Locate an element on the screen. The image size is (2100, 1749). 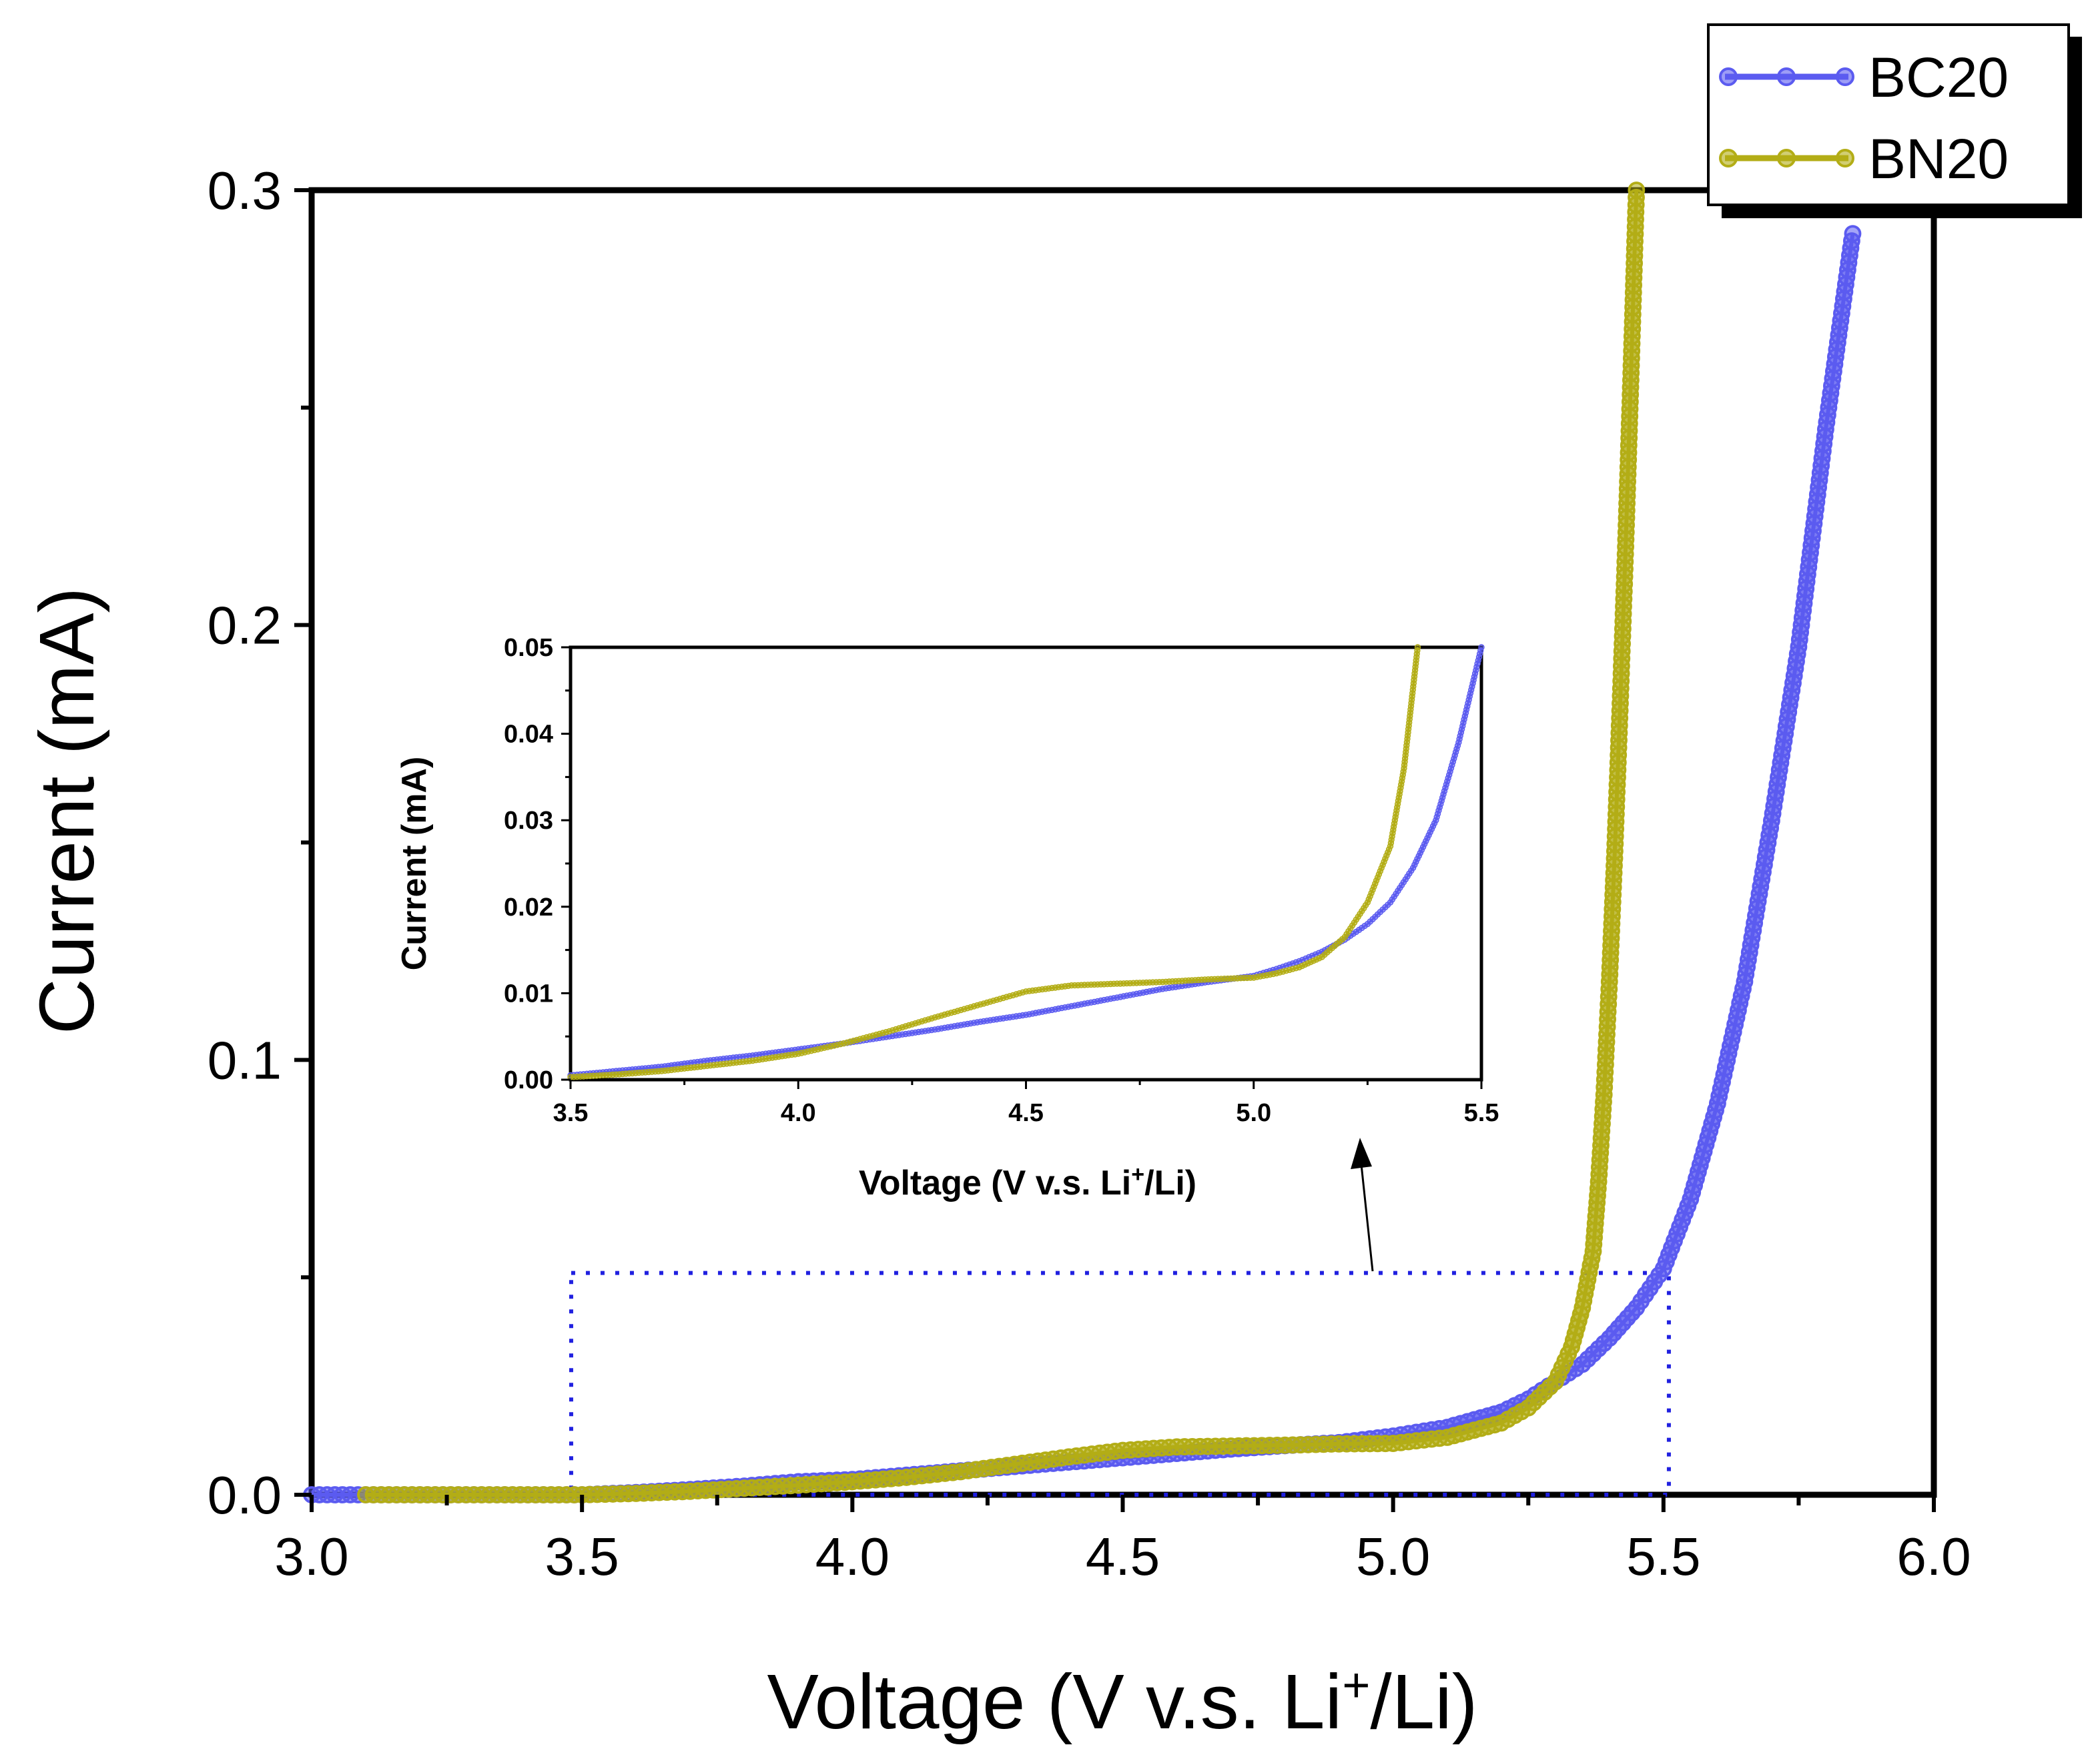
zoom-arrow is located at coordinates (1367, 1218).